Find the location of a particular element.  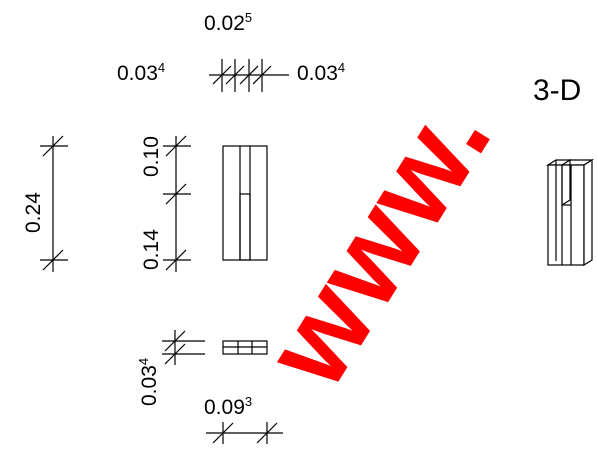

plan-view is located at coordinates (245, 347).